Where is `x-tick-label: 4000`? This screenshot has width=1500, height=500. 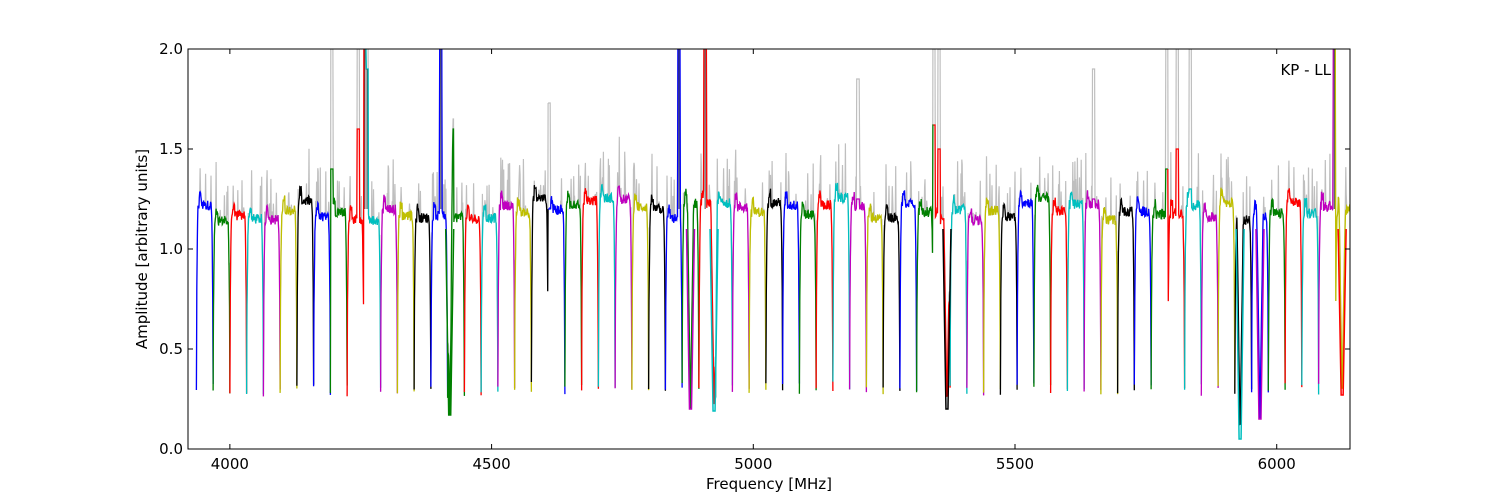 x-tick-label: 4000 is located at coordinates (230, 464).